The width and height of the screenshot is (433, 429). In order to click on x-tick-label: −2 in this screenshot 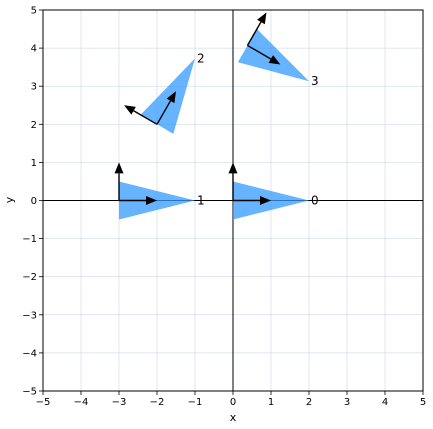, I will do `click(157, 402)`.